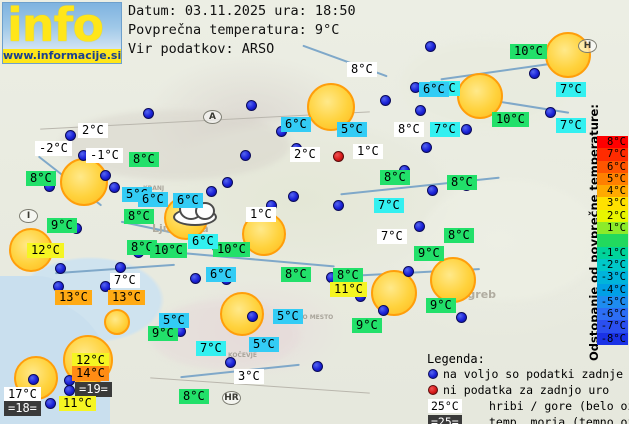  I want to click on country-badge-i: I, so click(28, 216).